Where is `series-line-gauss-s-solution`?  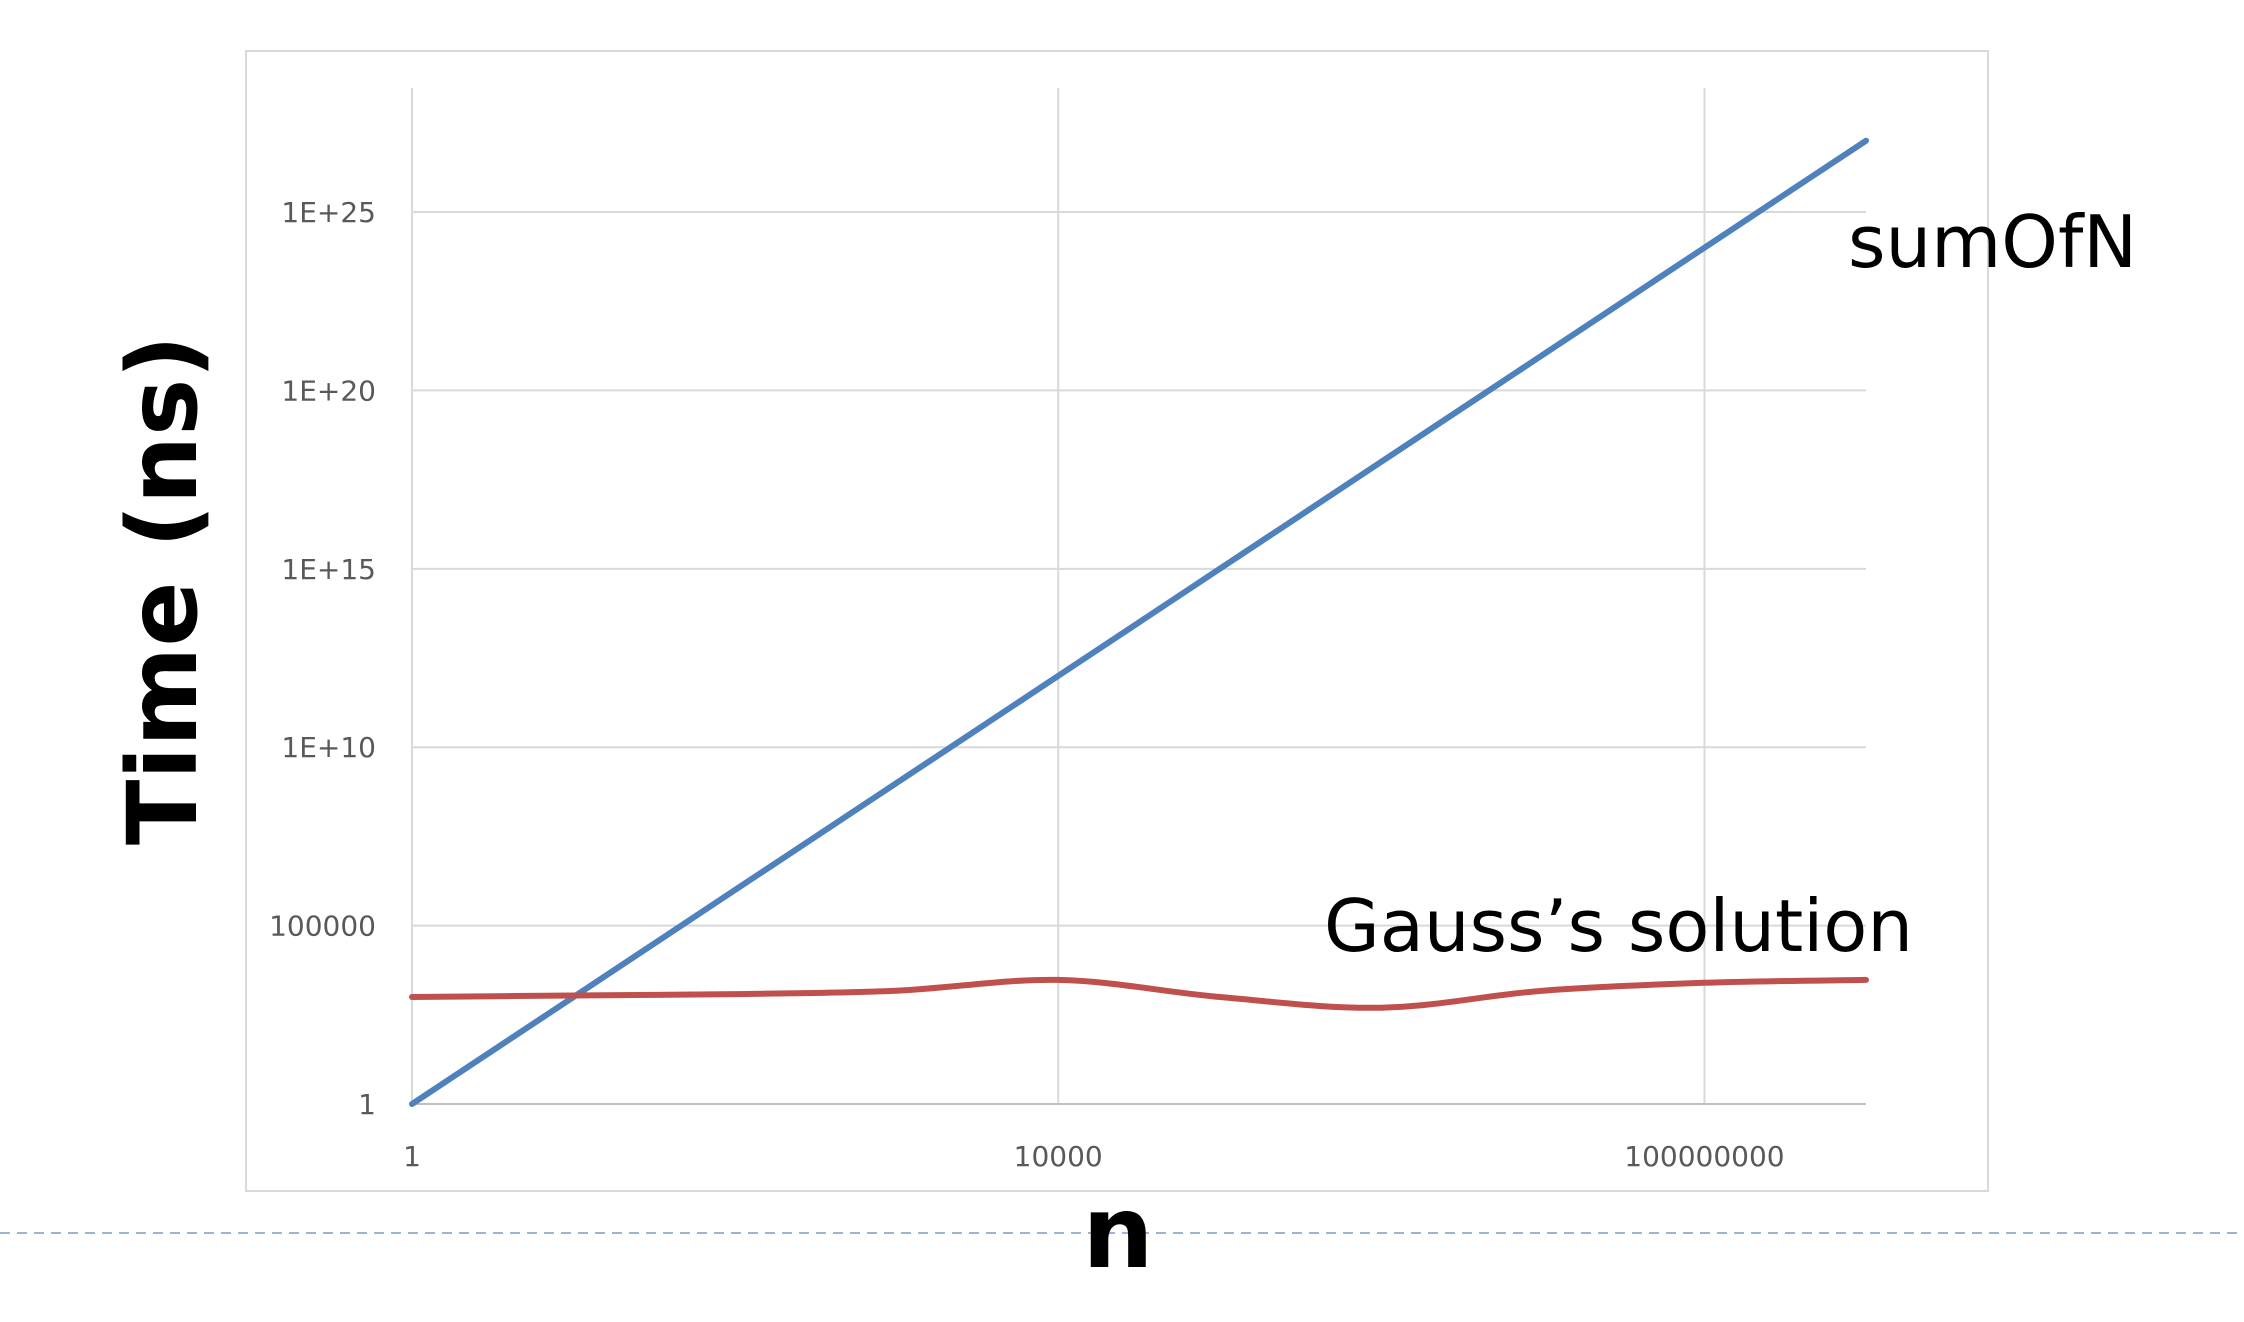
series-line-gauss-s-solution is located at coordinates (1139, 993).